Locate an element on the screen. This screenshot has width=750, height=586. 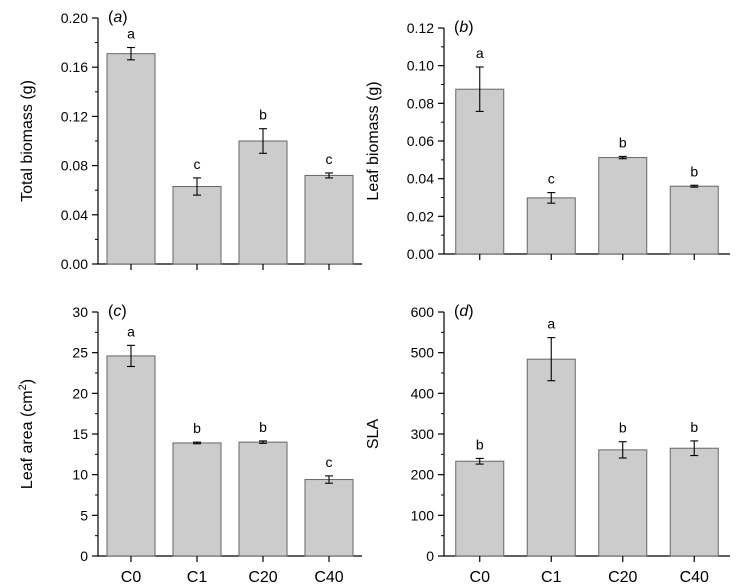
panel-label: (c) is located at coordinates (117, 311).